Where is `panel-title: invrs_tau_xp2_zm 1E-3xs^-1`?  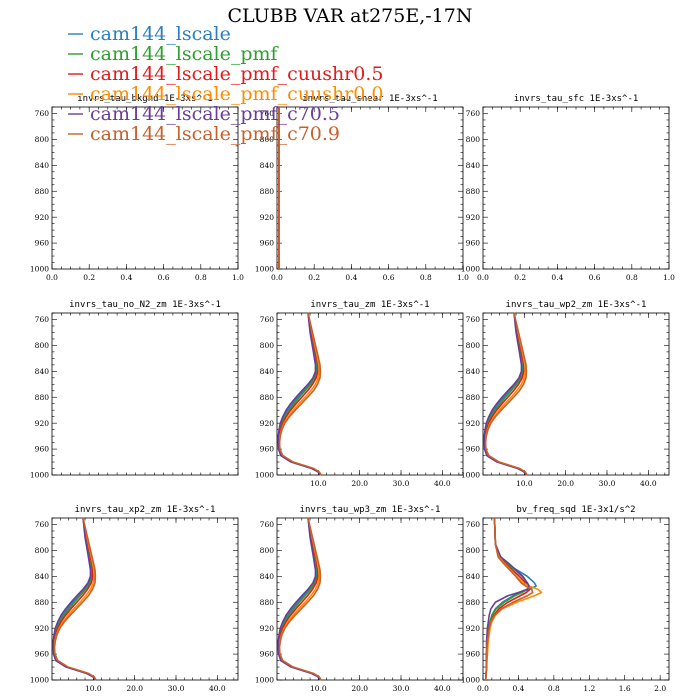
panel-title: invrs_tau_xp2_zm 1E-3xs^-1 is located at coordinates (145, 510).